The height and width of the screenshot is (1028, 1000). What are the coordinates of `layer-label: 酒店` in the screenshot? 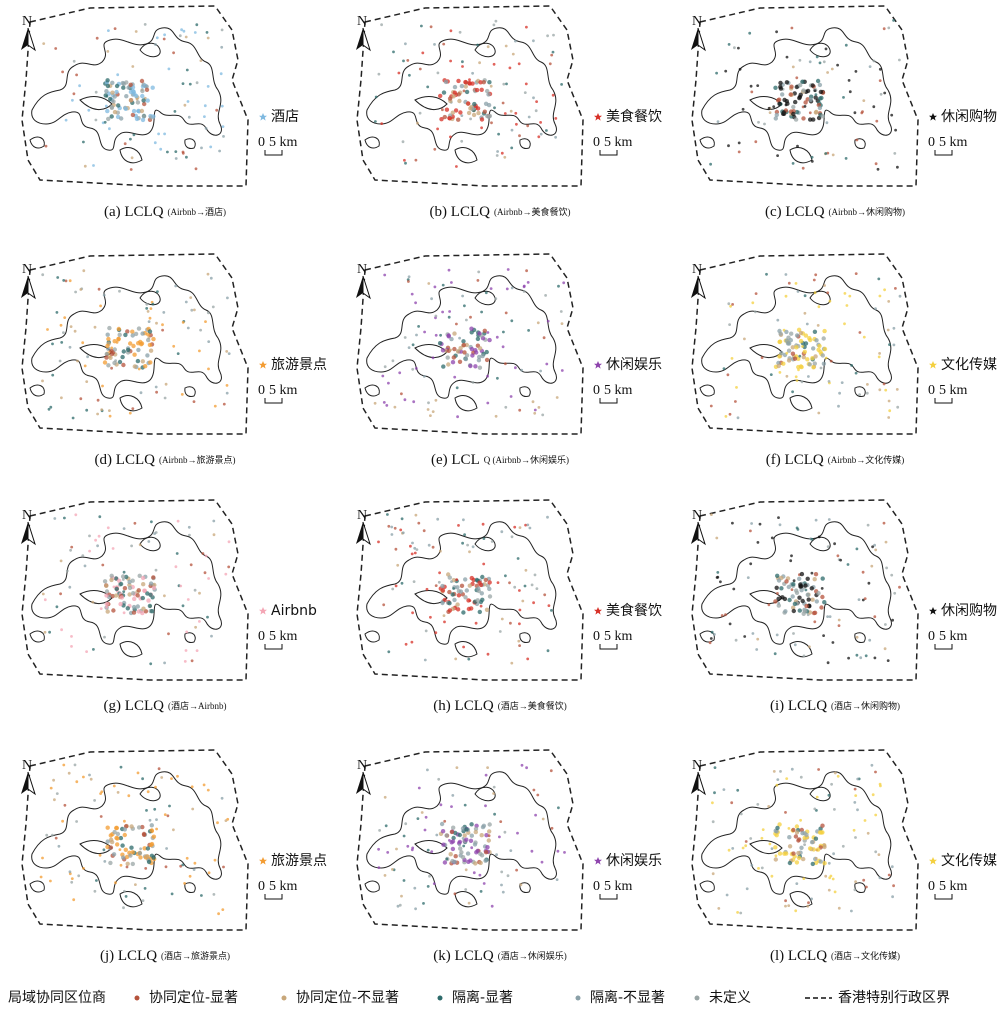 It's located at (285, 117).